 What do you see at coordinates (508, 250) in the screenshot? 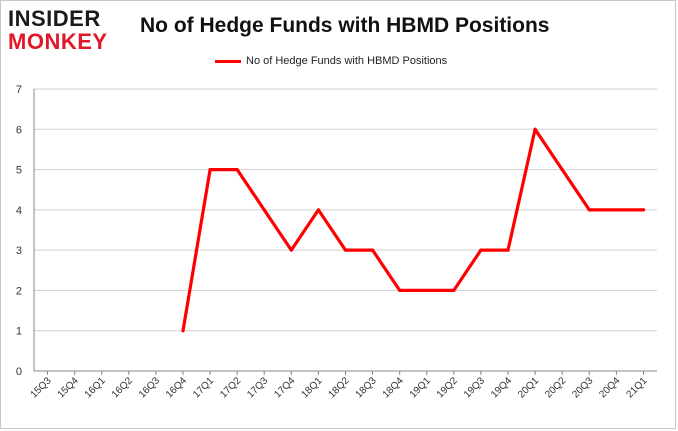
I see `data-point-19Q4` at bounding box center [508, 250].